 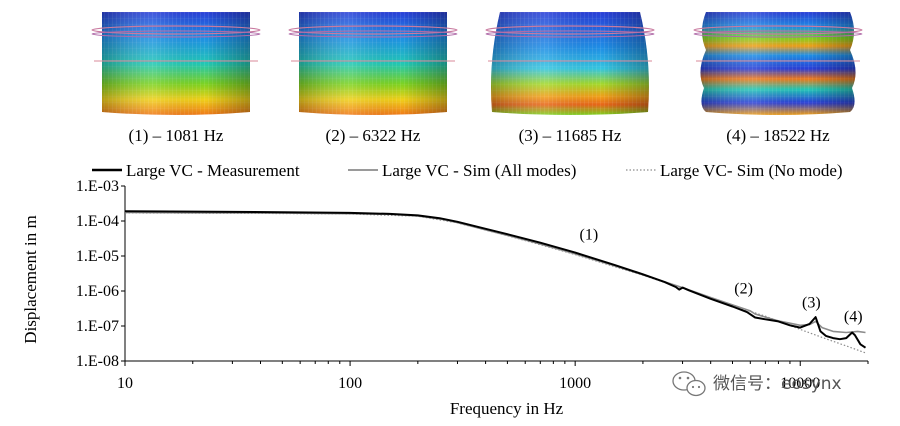 What do you see at coordinates (689, 384) in the screenshot?
I see `wechat-icon` at bounding box center [689, 384].